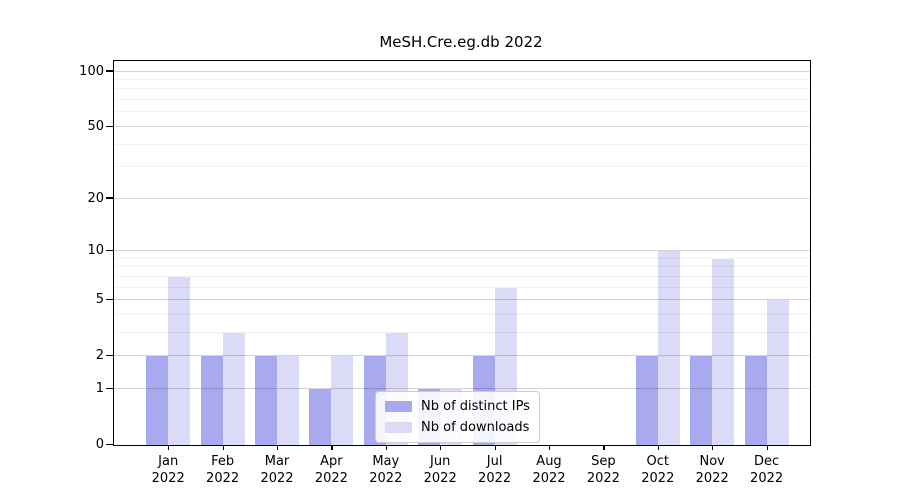  What do you see at coordinates (95, 126) in the screenshot?
I see `y-tick-label: 50` at bounding box center [95, 126].